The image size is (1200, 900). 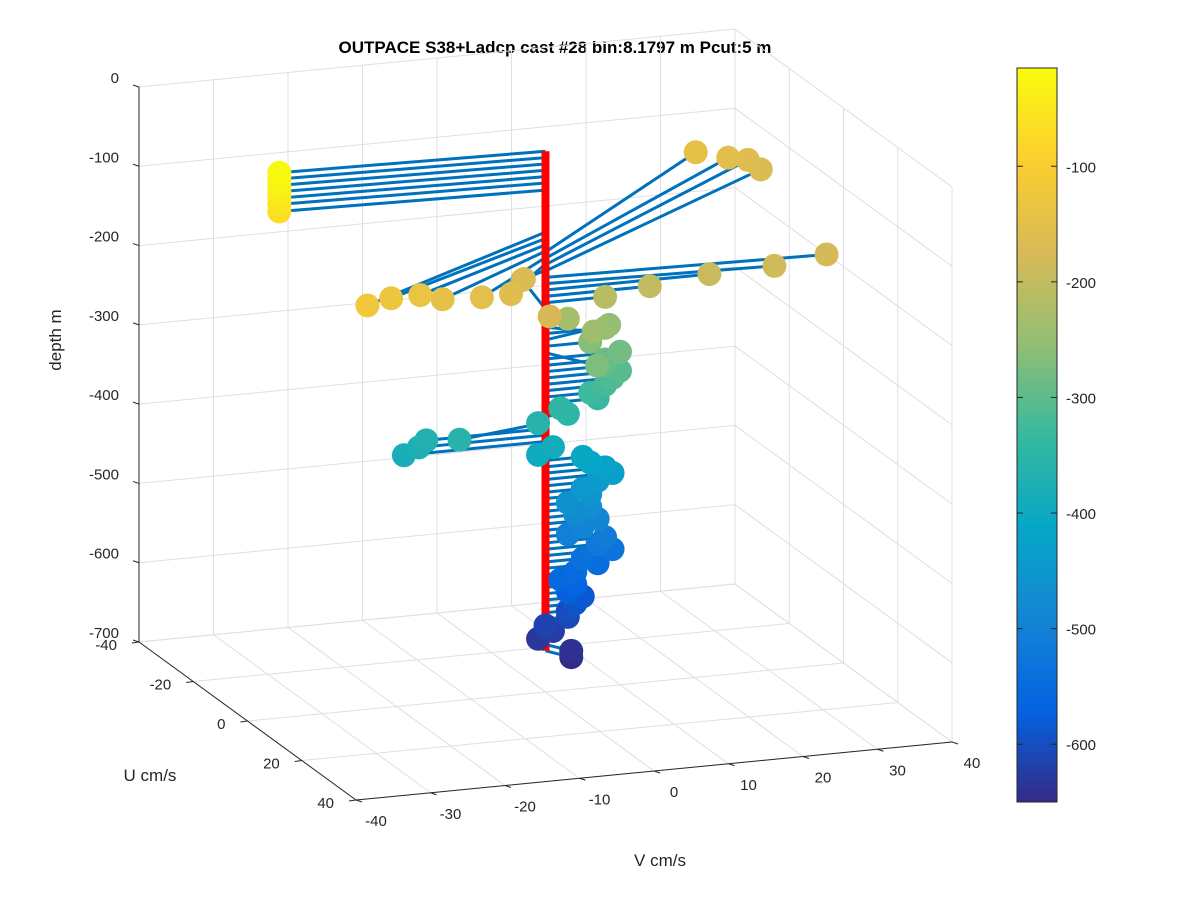 What do you see at coordinates (376, 821) in the screenshot?
I see `x-tick-label: -40` at bounding box center [376, 821].